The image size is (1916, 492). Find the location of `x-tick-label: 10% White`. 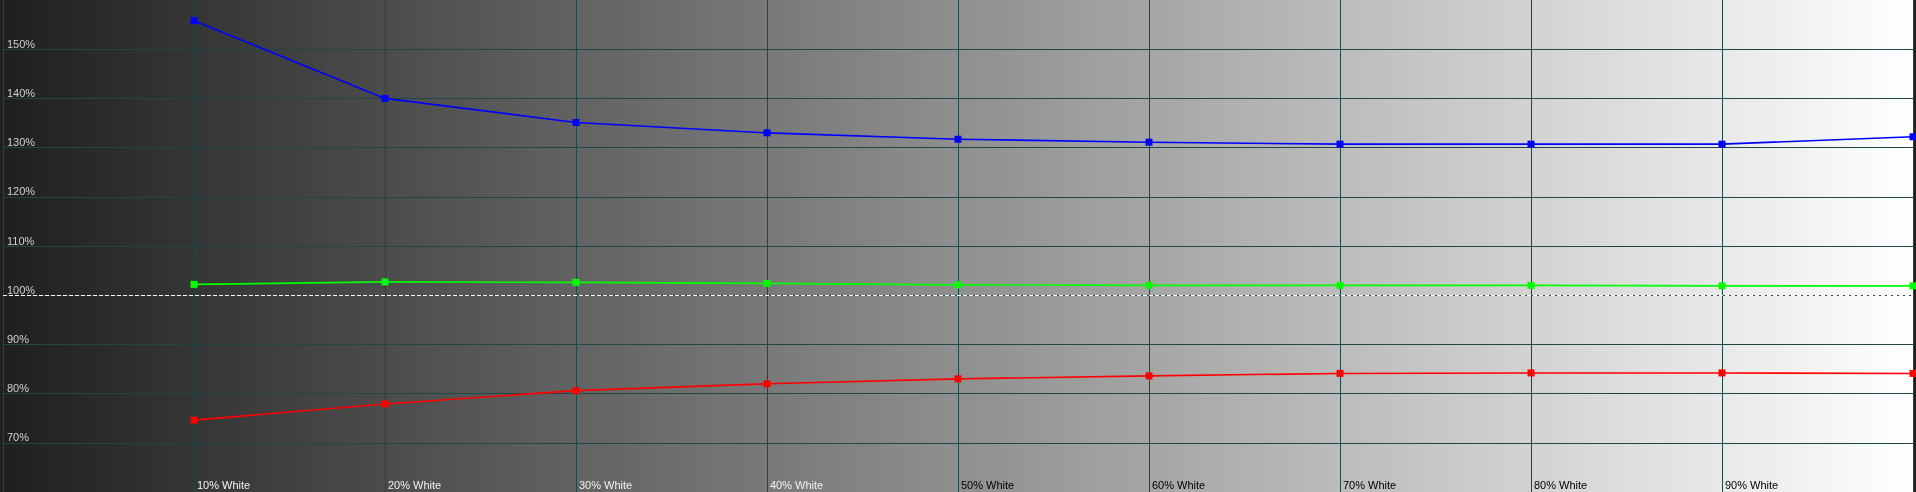

x-tick-label: 10% White is located at coordinates (224, 484).